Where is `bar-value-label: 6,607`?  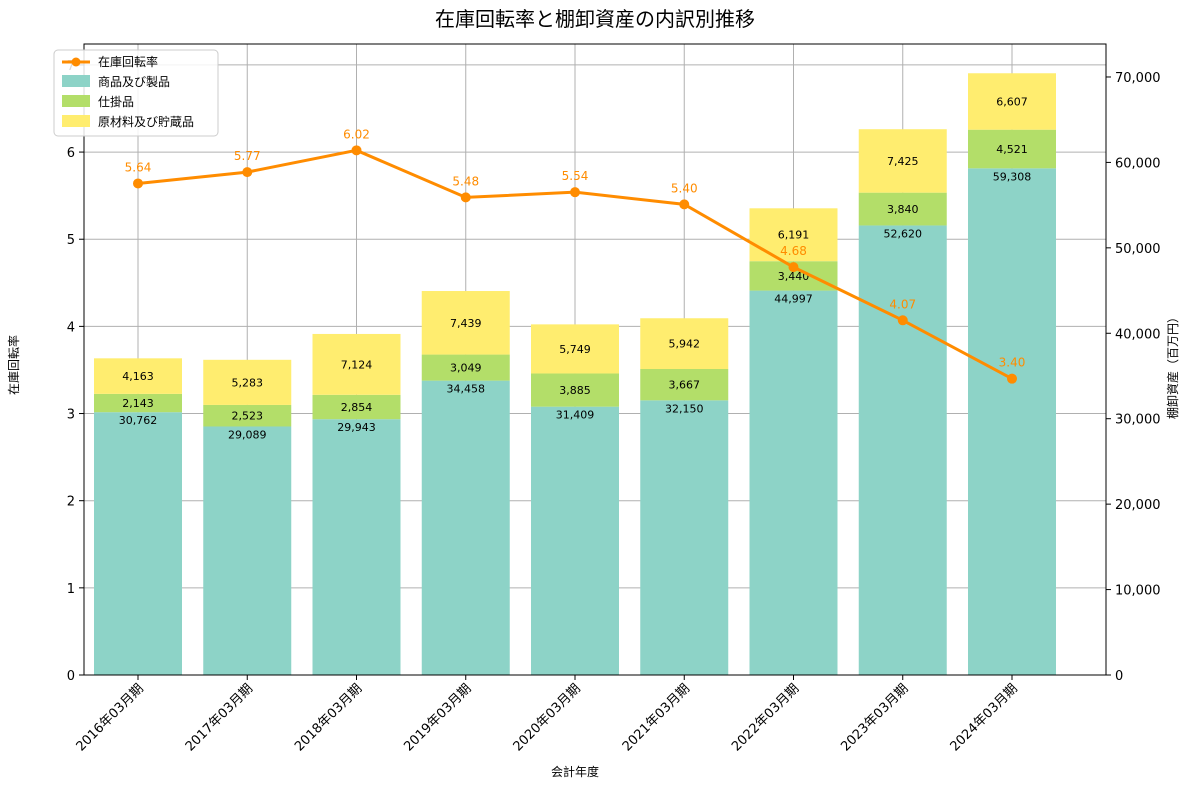 bar-value-label: 6,607 is located at coordinates (1012, 101).